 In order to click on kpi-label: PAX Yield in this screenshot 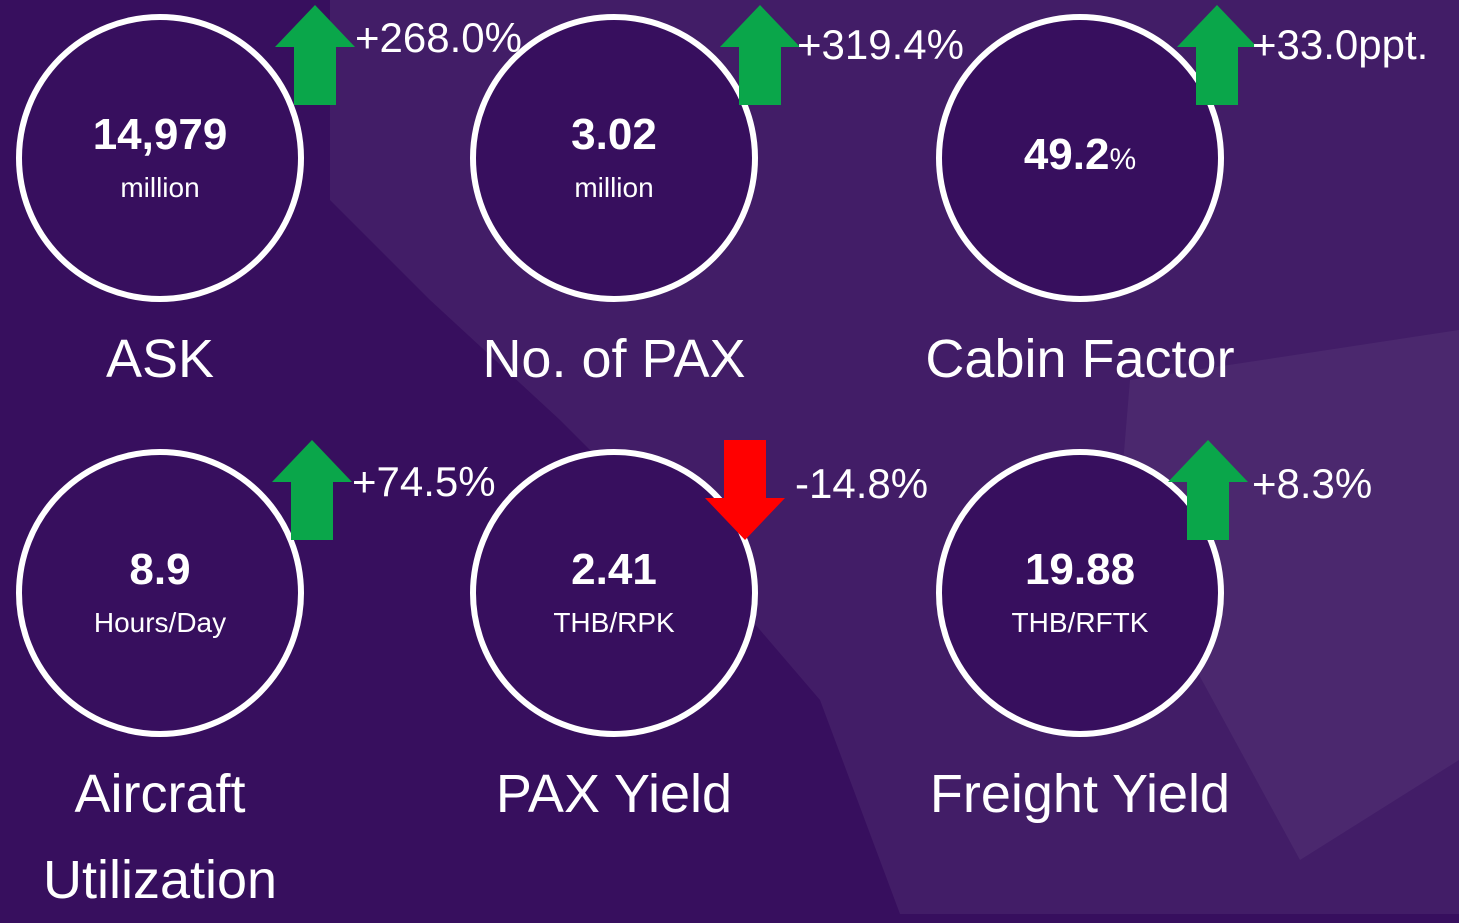, I will do `click(614, 794)`.